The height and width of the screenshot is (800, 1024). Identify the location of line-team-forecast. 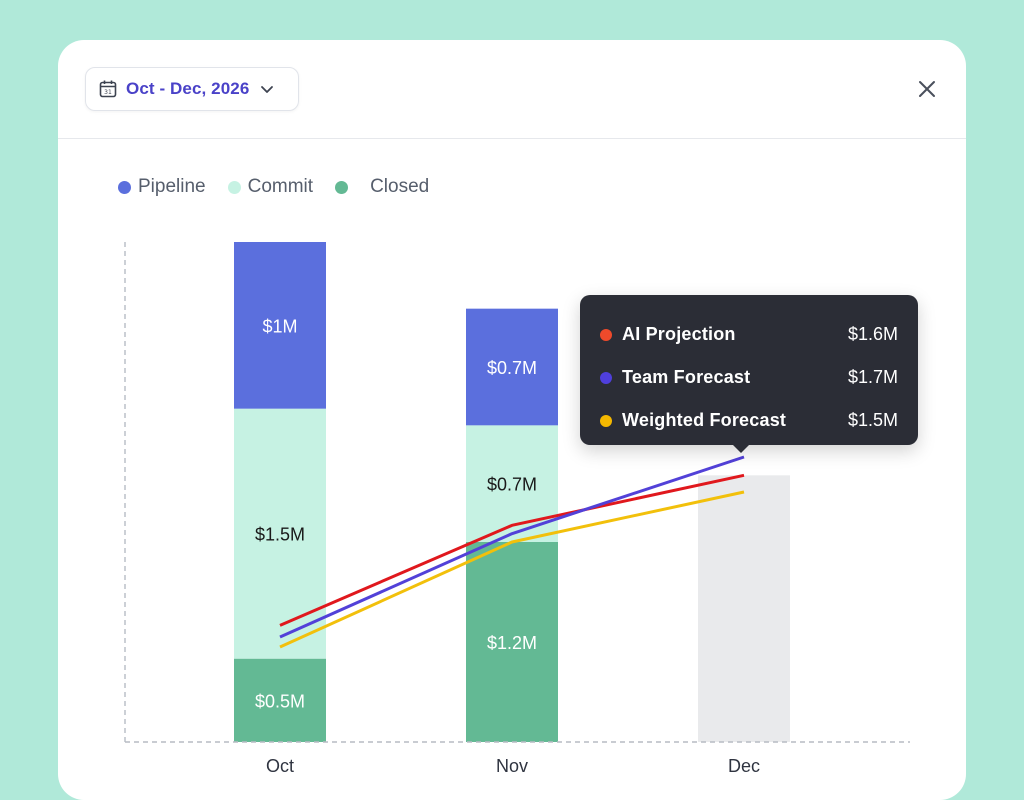
(512, 547).